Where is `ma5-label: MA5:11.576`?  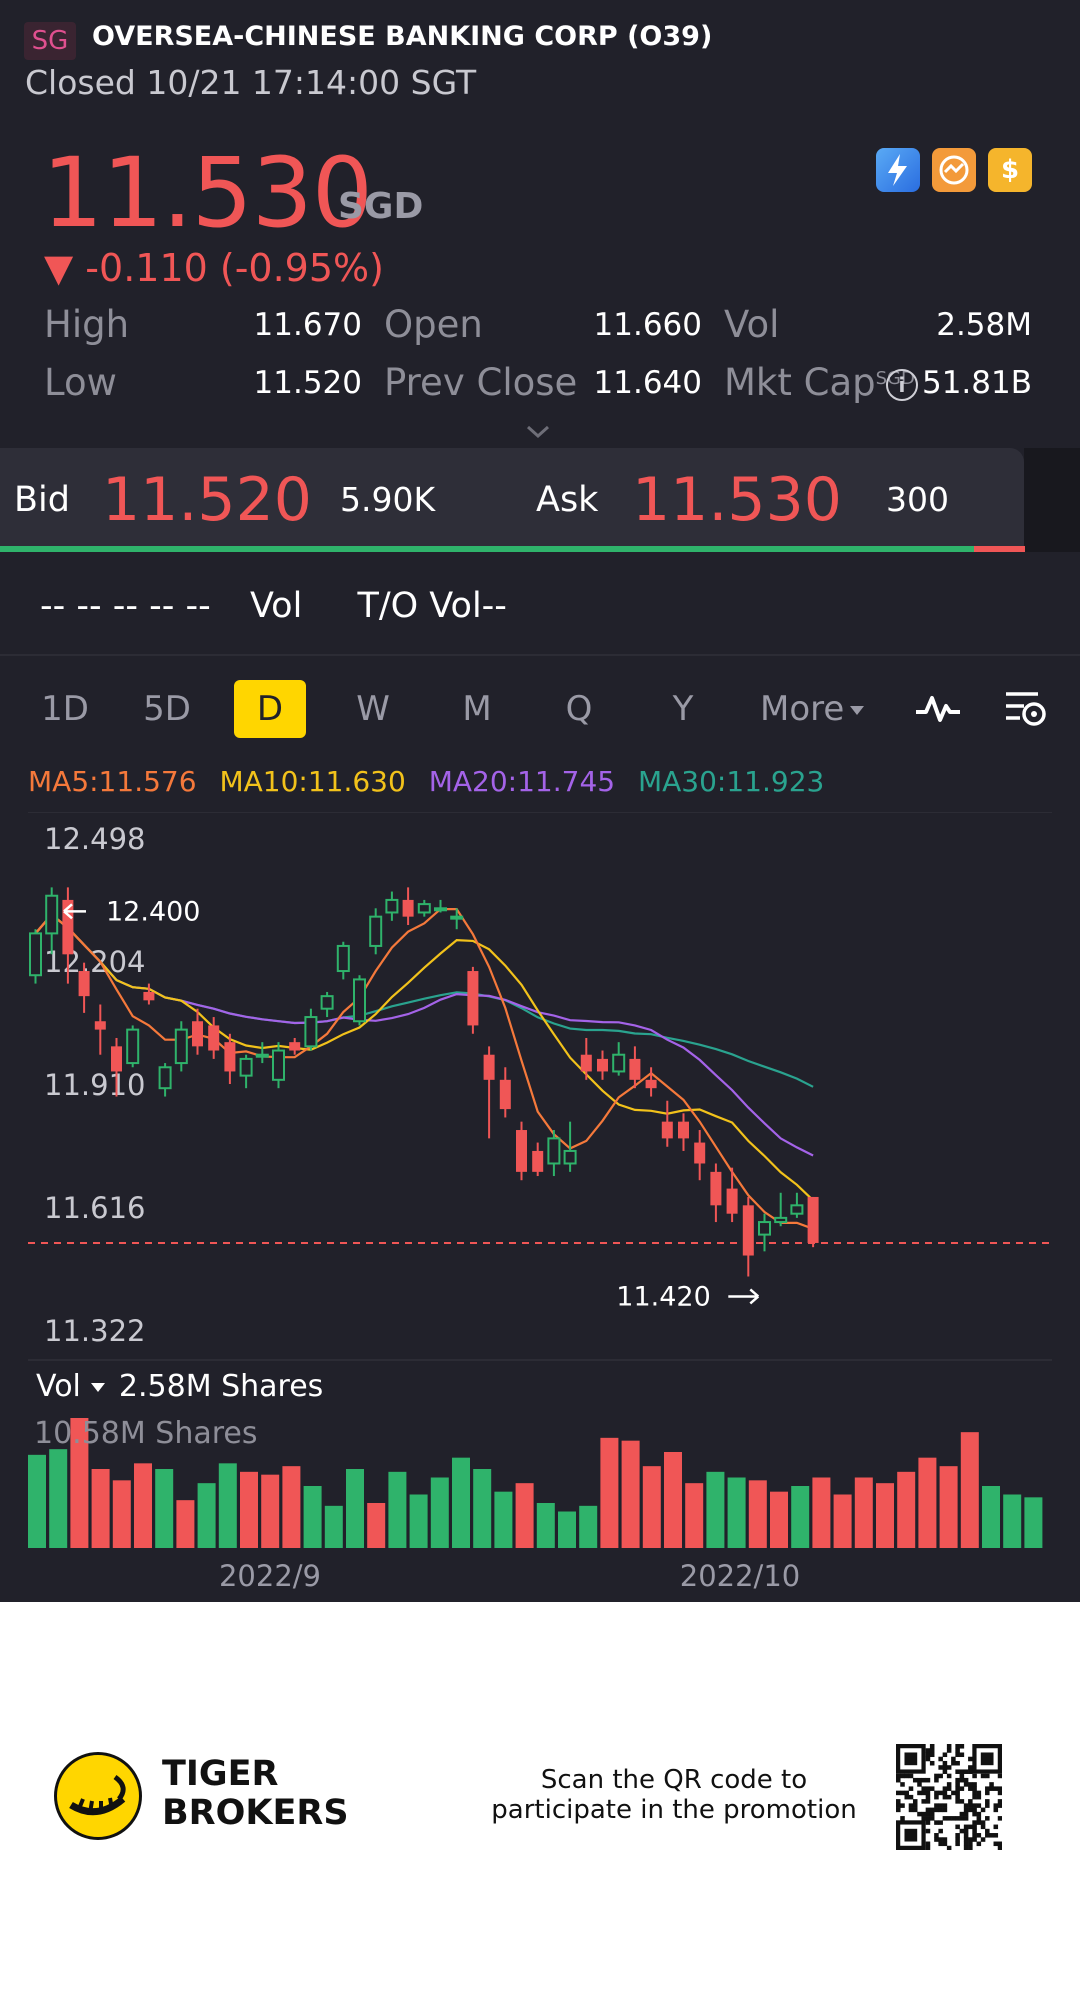 ma5-label: MA5:11.576 is located at coordinates (112, 781).